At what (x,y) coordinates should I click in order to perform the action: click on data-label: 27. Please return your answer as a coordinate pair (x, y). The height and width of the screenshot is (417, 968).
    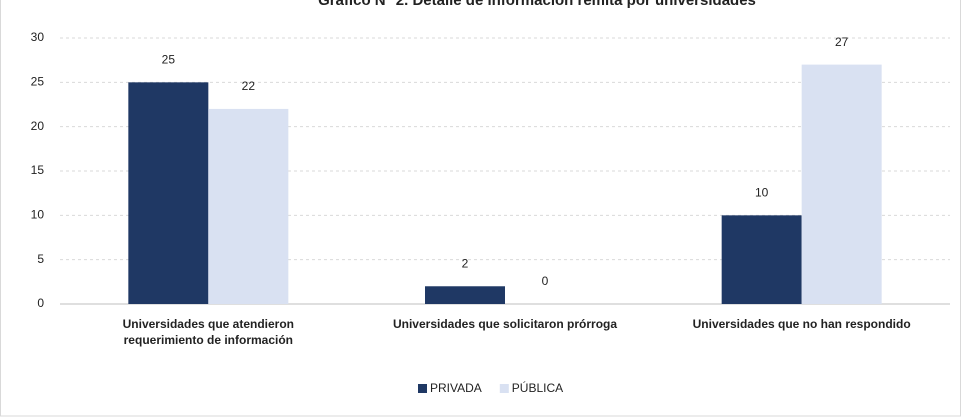
    Looking at the image, I should click on (842, 42).